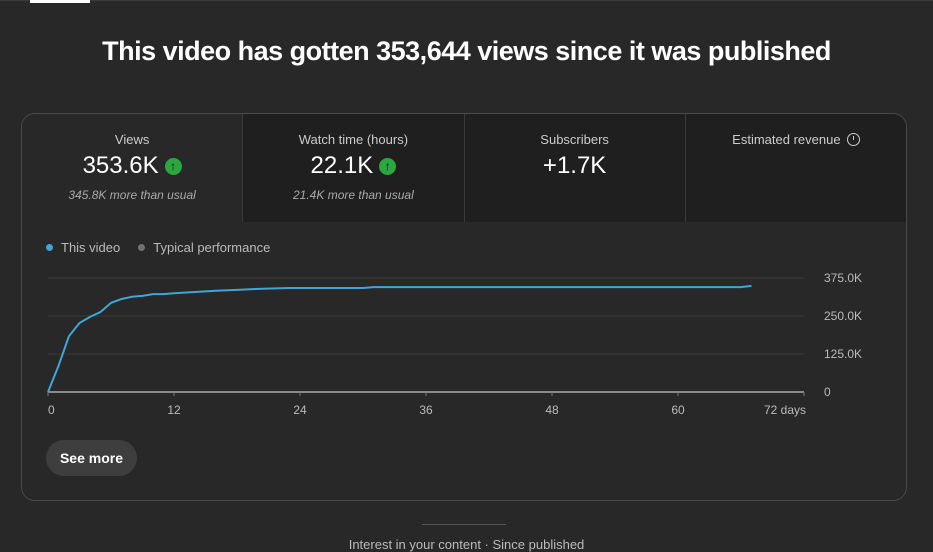 The height and width of the screenshot is (552, 933). I want to click on metric-value: 353.6K, so click(120, 165).